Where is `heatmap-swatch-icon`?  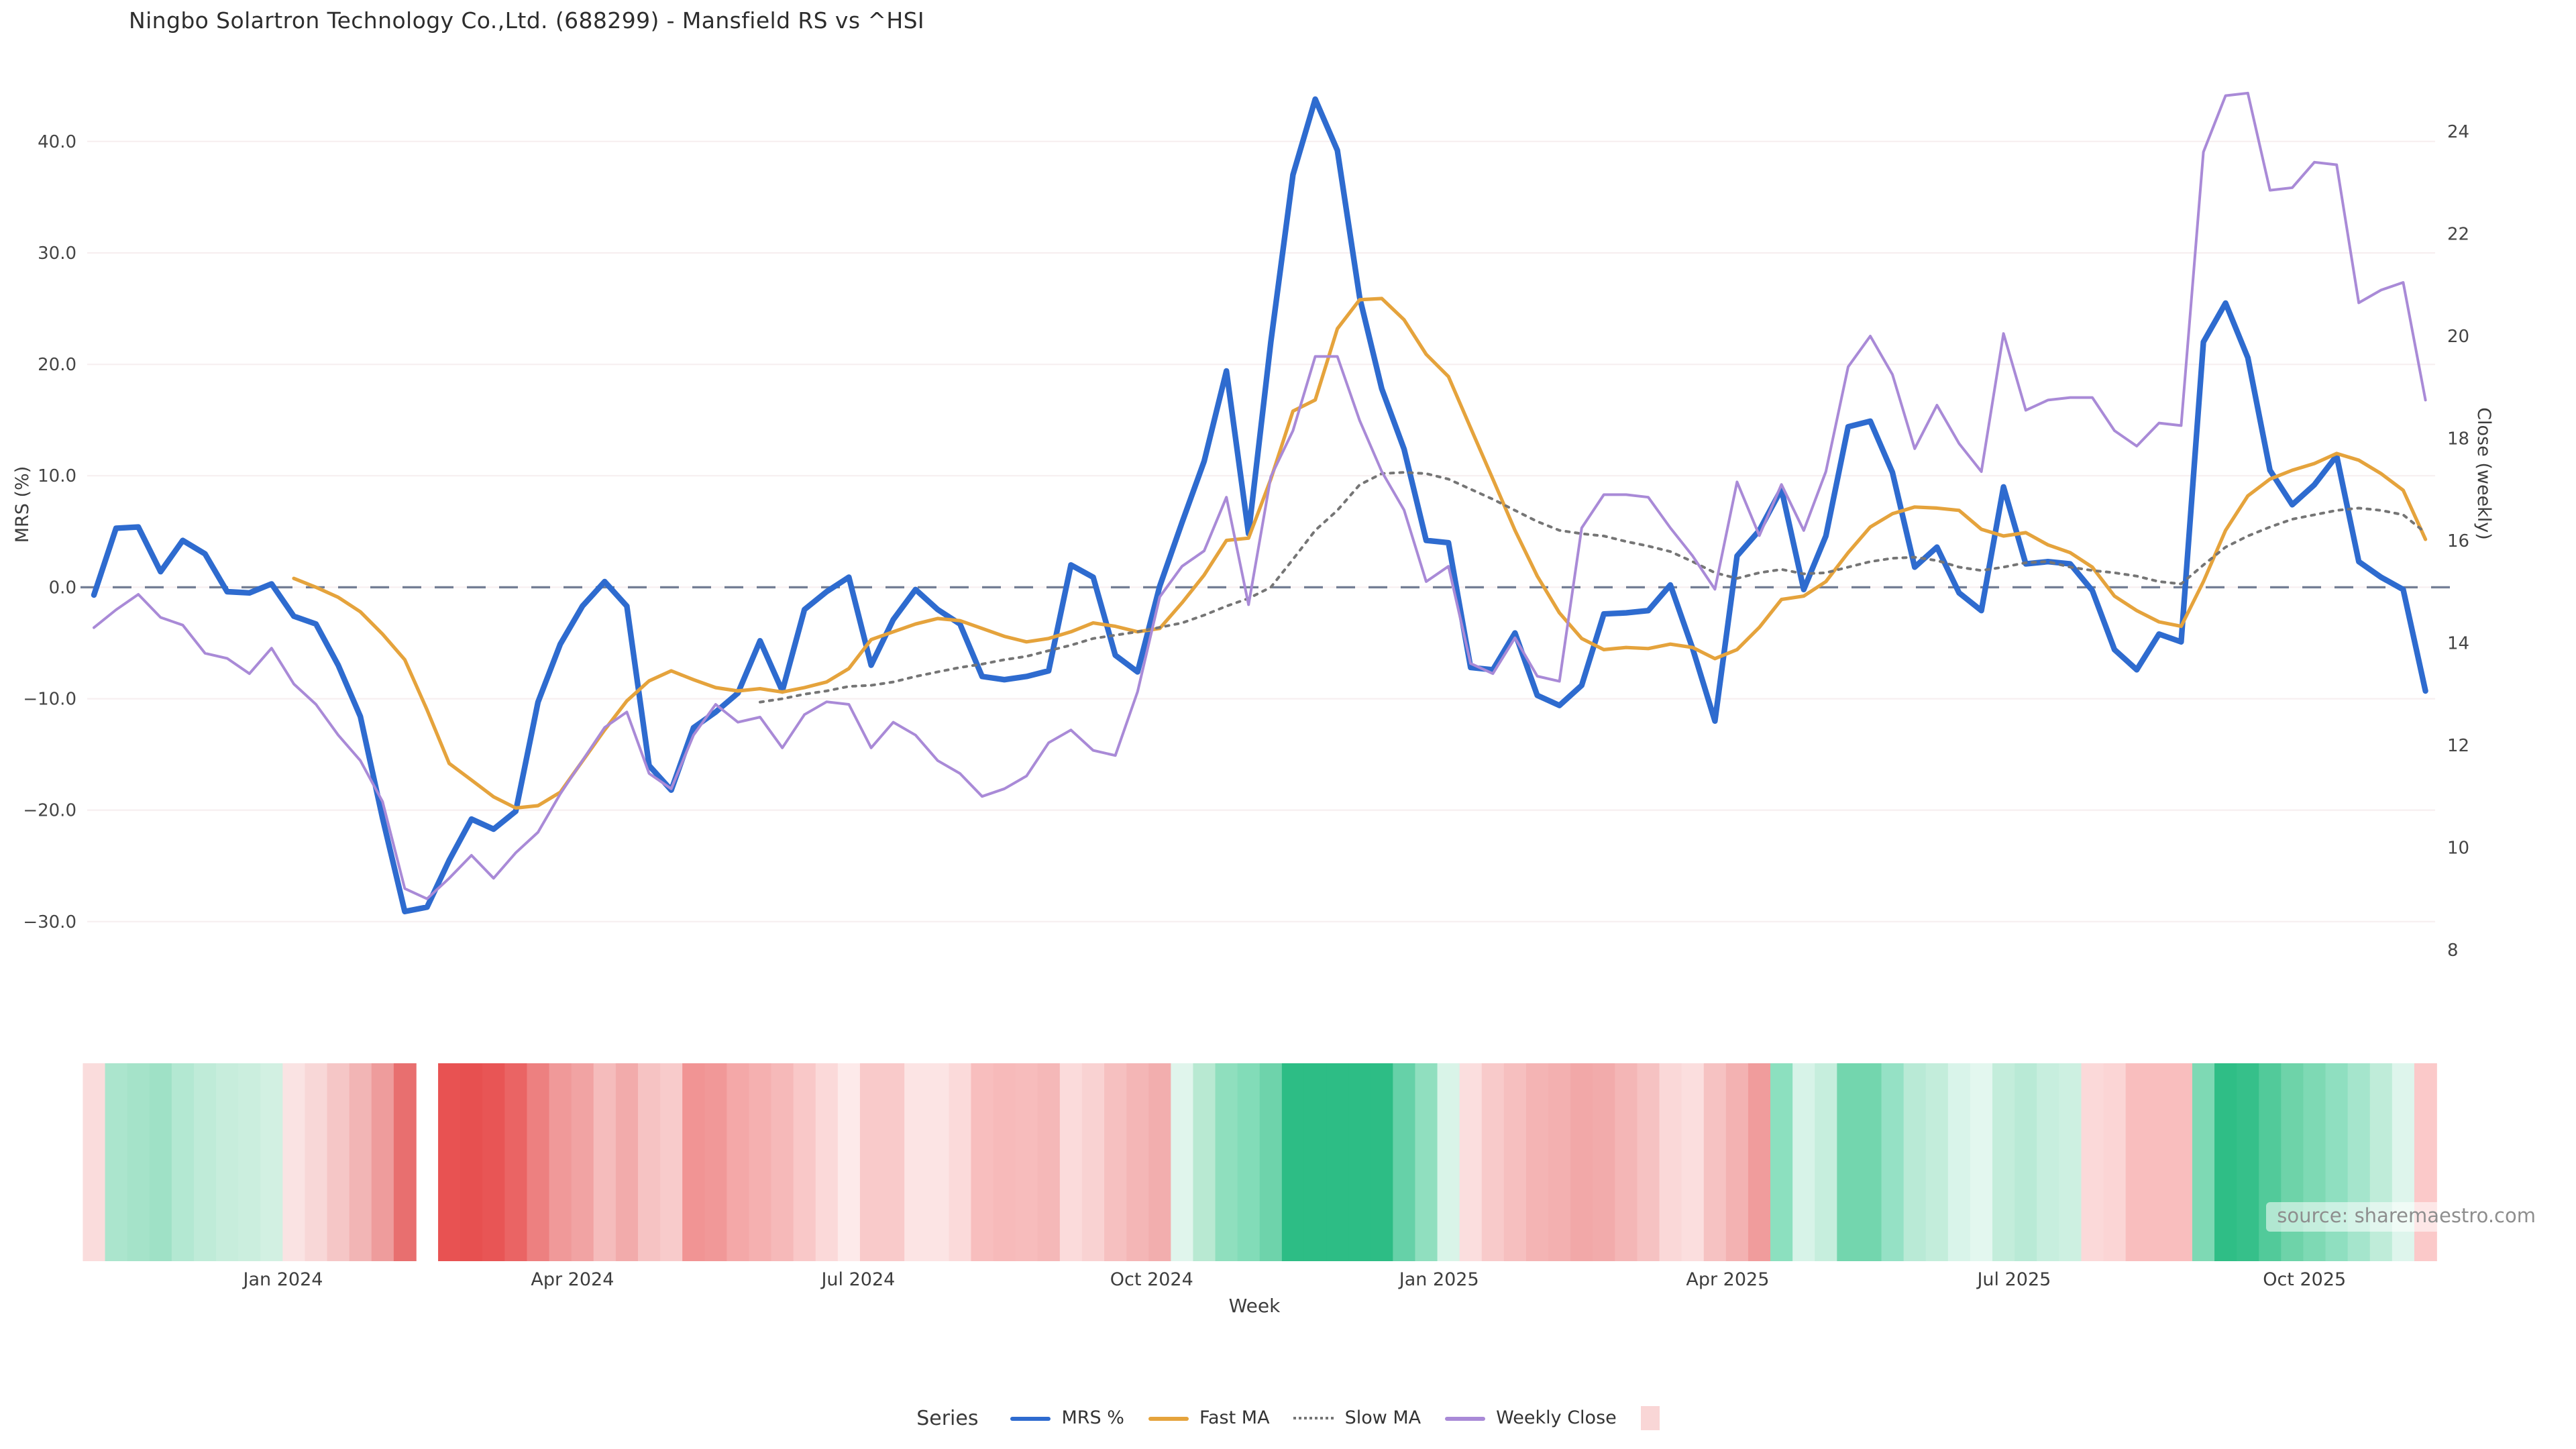
heatmap-swatch-icon is located at coordinates (1650, 1418).